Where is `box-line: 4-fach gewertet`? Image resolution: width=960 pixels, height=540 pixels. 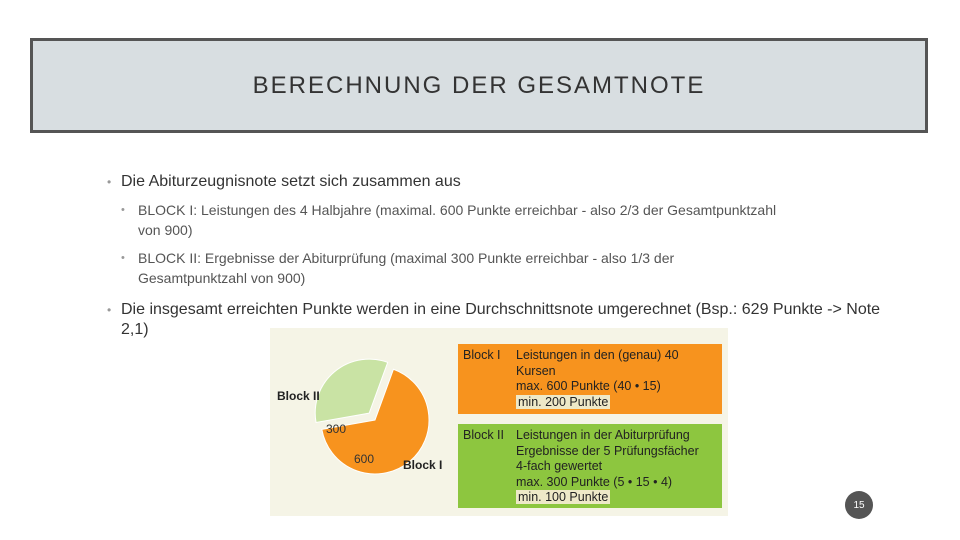 box-line: 4-fach gewertet is located at coordinates (559, 466).